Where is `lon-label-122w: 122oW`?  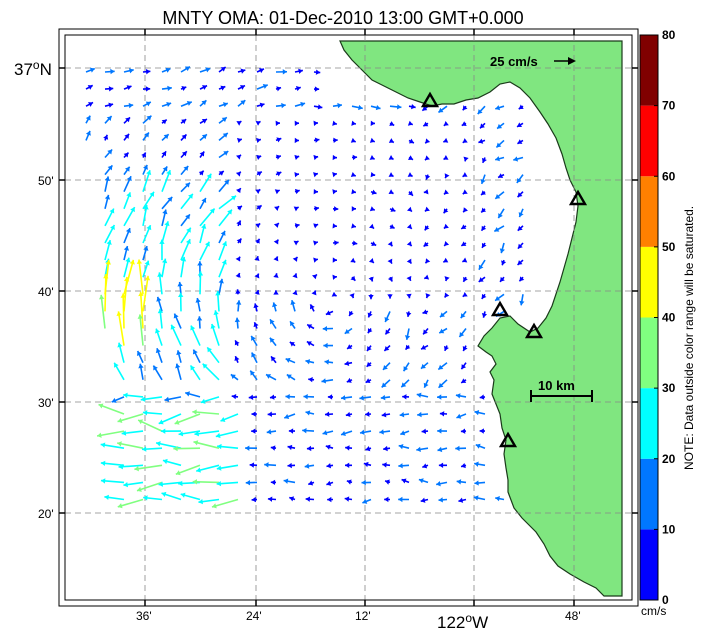
lon-label-122w: 122oW is located at coordinates (462, 621).